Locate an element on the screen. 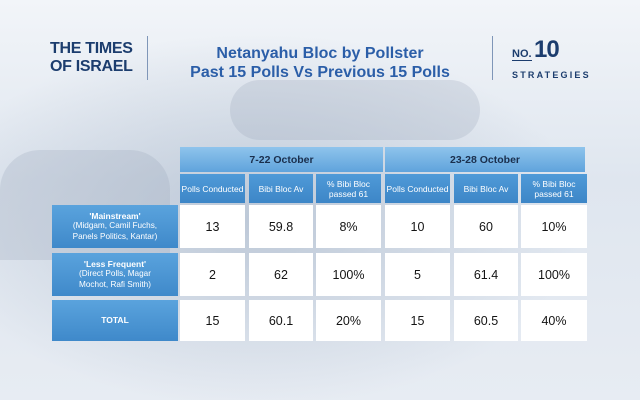 The image size is (640, 400). data-cell: 62 is located at coordinates (281, 274).